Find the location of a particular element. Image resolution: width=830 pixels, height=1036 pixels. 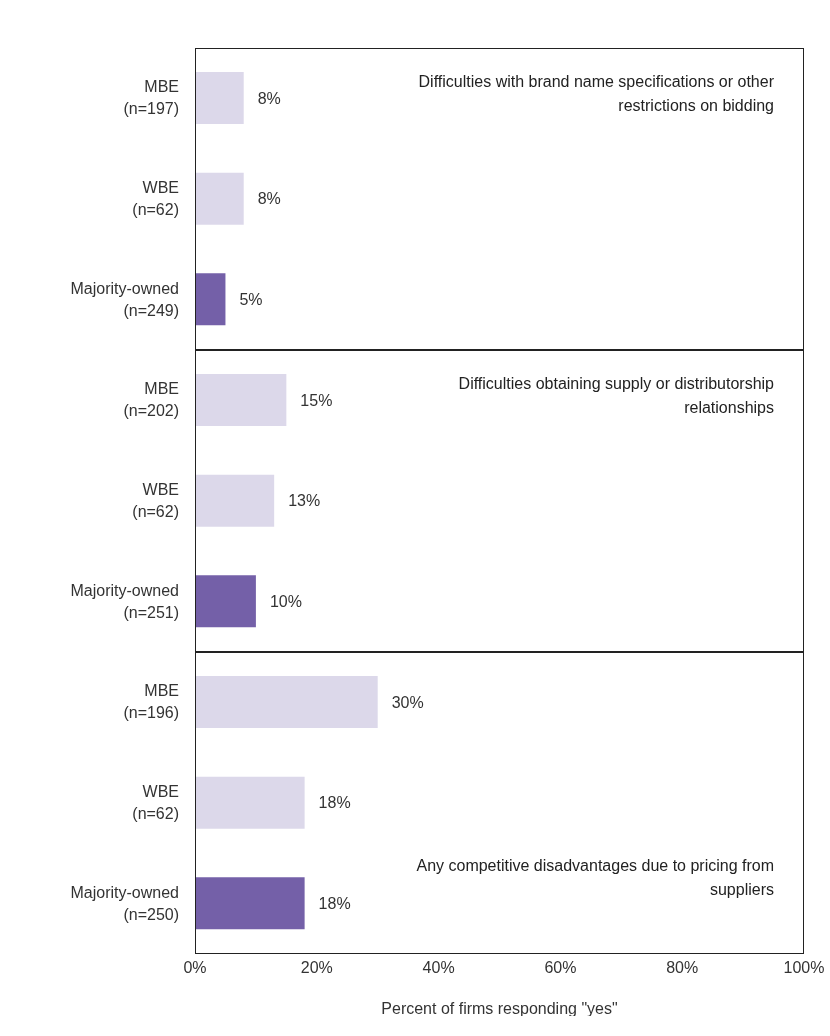

data-label: 15% is located at coordinates (316, 400).